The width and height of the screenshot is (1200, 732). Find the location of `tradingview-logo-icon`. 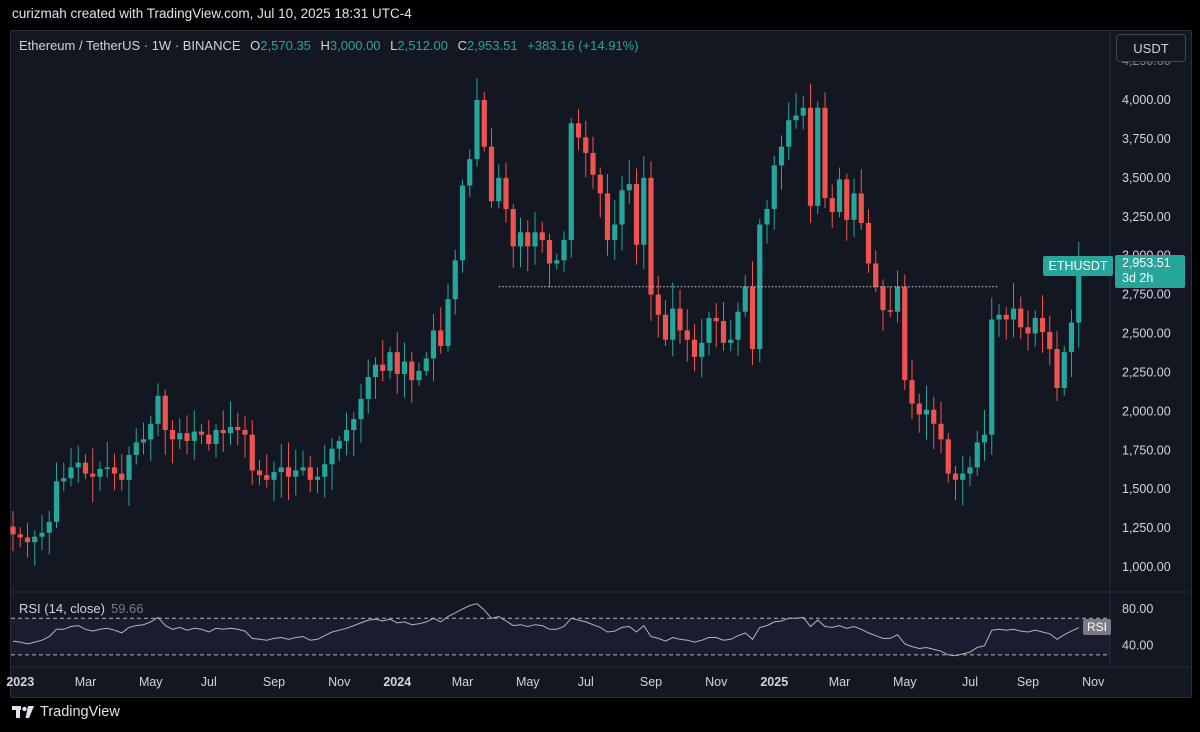

tradingview-logo-icon is located at coordinates (23, 712).